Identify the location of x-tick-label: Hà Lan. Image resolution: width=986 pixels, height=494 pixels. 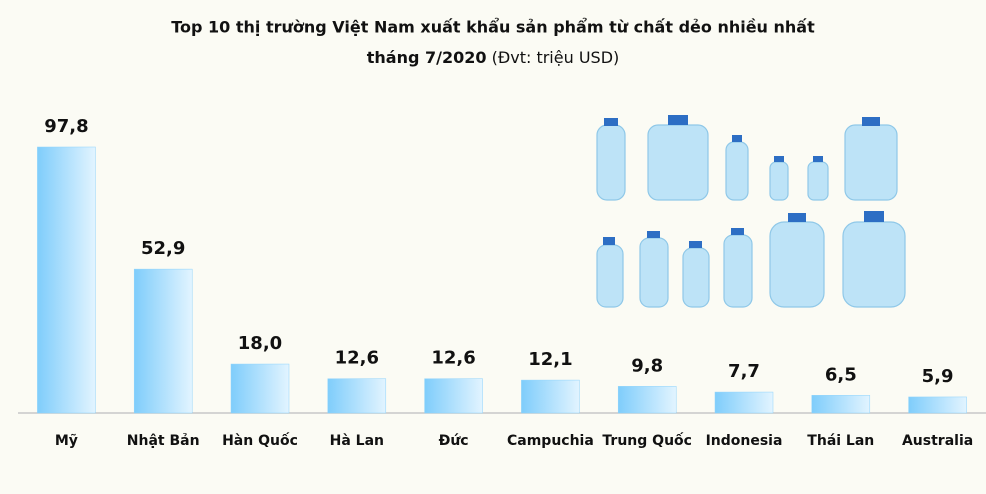
(357, 441).